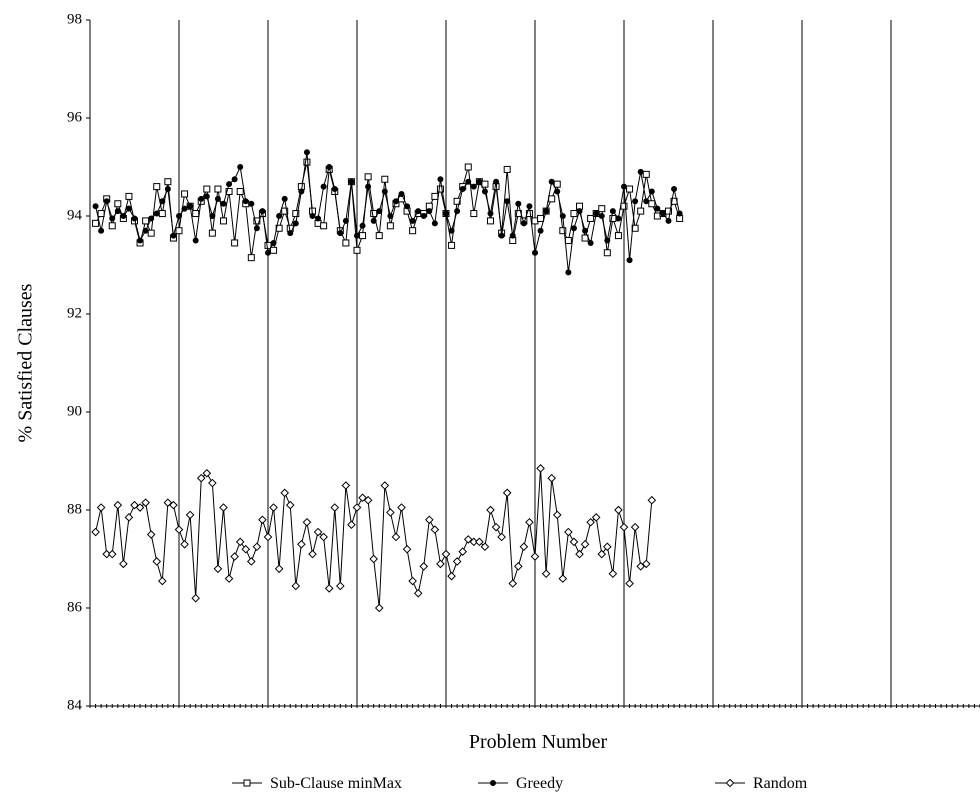 This screenshot has height=795, width=980. What do you see at coordinates (75, 705) in the screenshot?
I see `y-tick-label-84: 84` at bounding box center [75, 705].